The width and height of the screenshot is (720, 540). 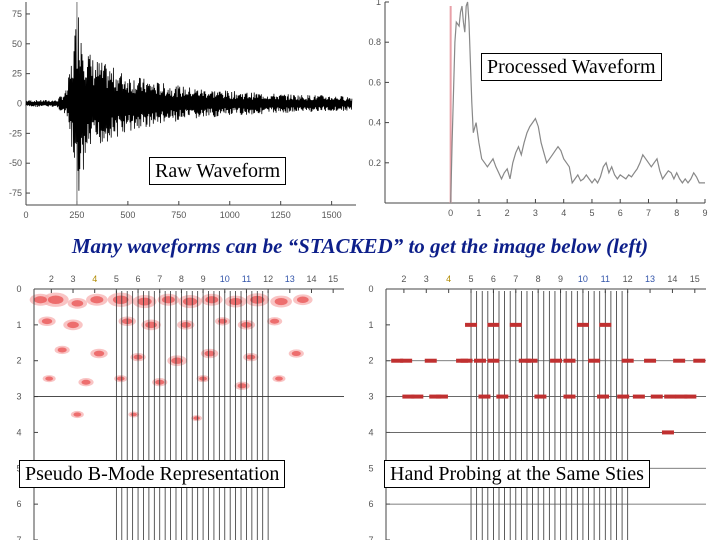 I want to click on processed-waveform-line, so click(x=577, y=102).